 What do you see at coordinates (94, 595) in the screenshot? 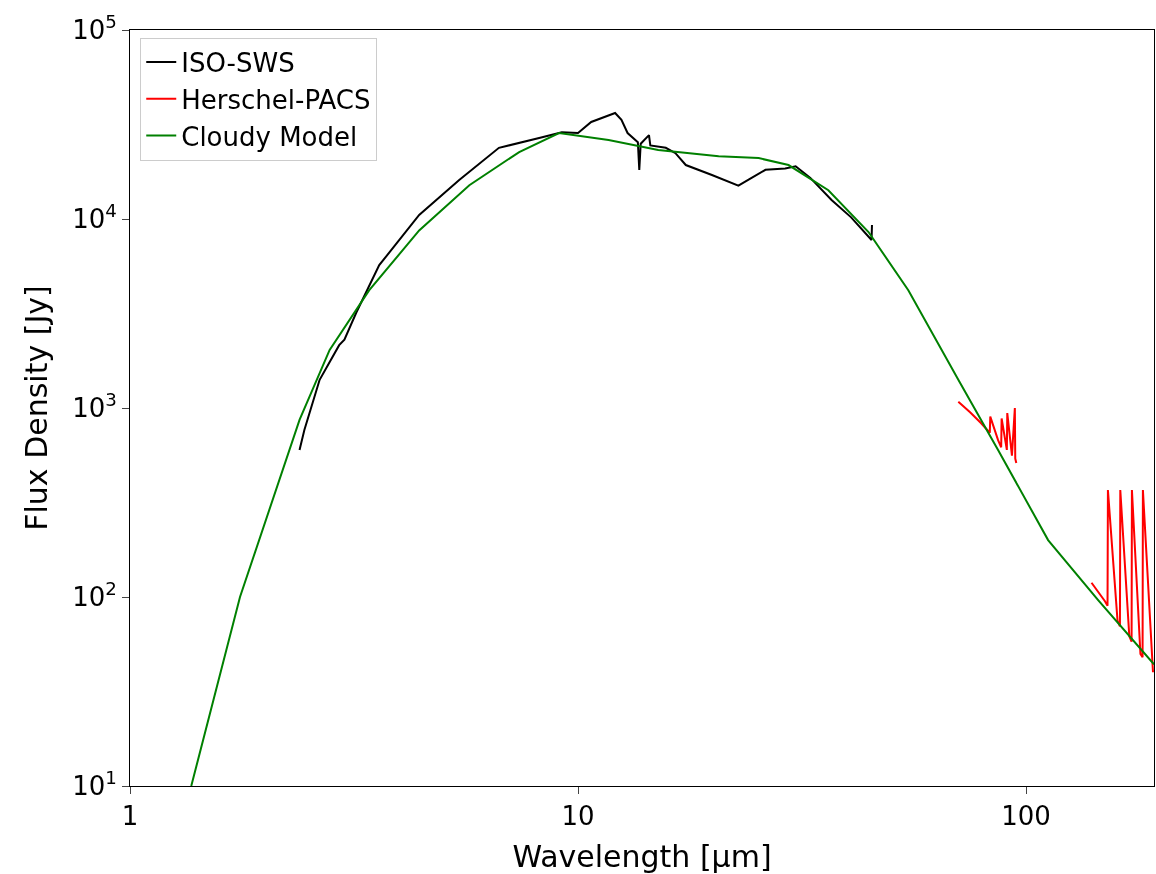
I see `y-tick-label: 10$^{2}$` at bounding box center [94, 595].